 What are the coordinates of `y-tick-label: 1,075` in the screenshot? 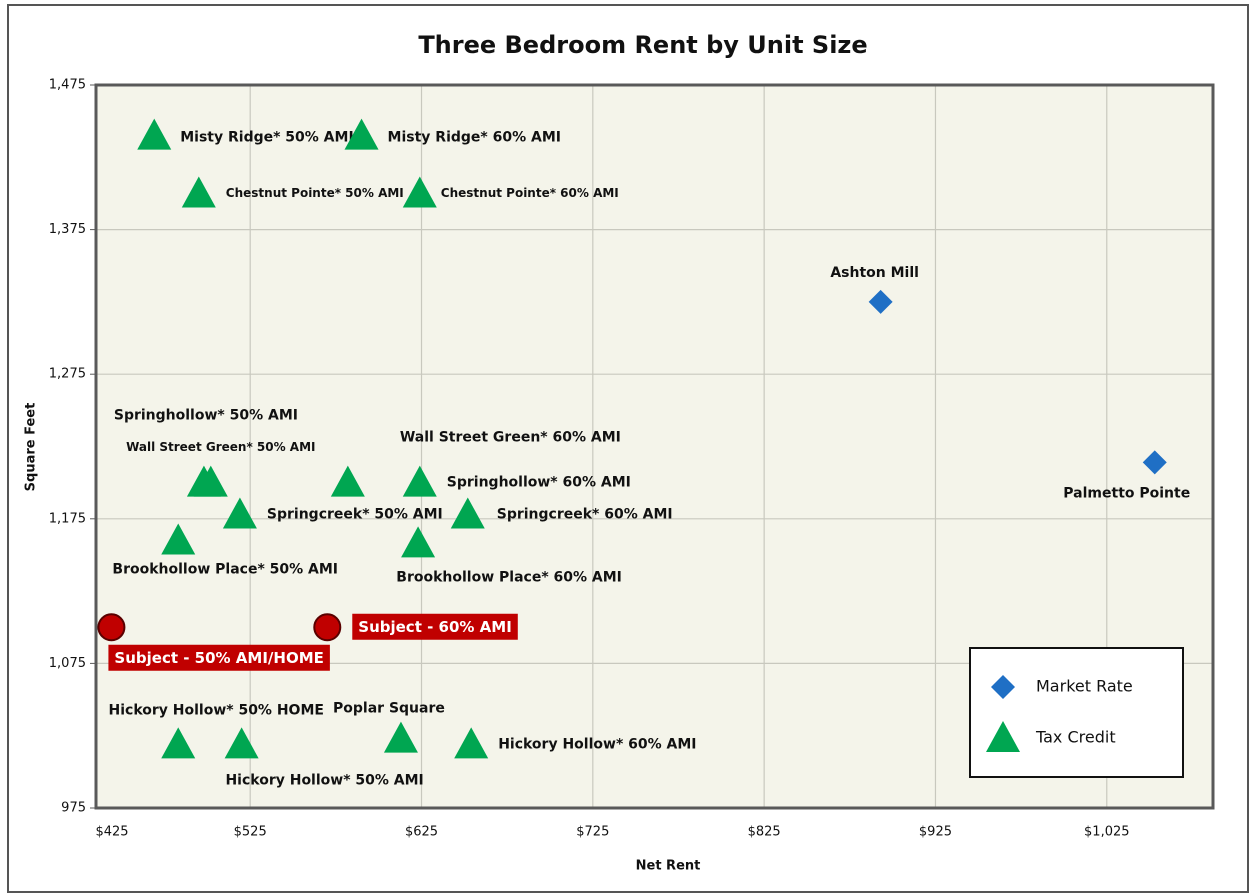 It's located at (67, 663).